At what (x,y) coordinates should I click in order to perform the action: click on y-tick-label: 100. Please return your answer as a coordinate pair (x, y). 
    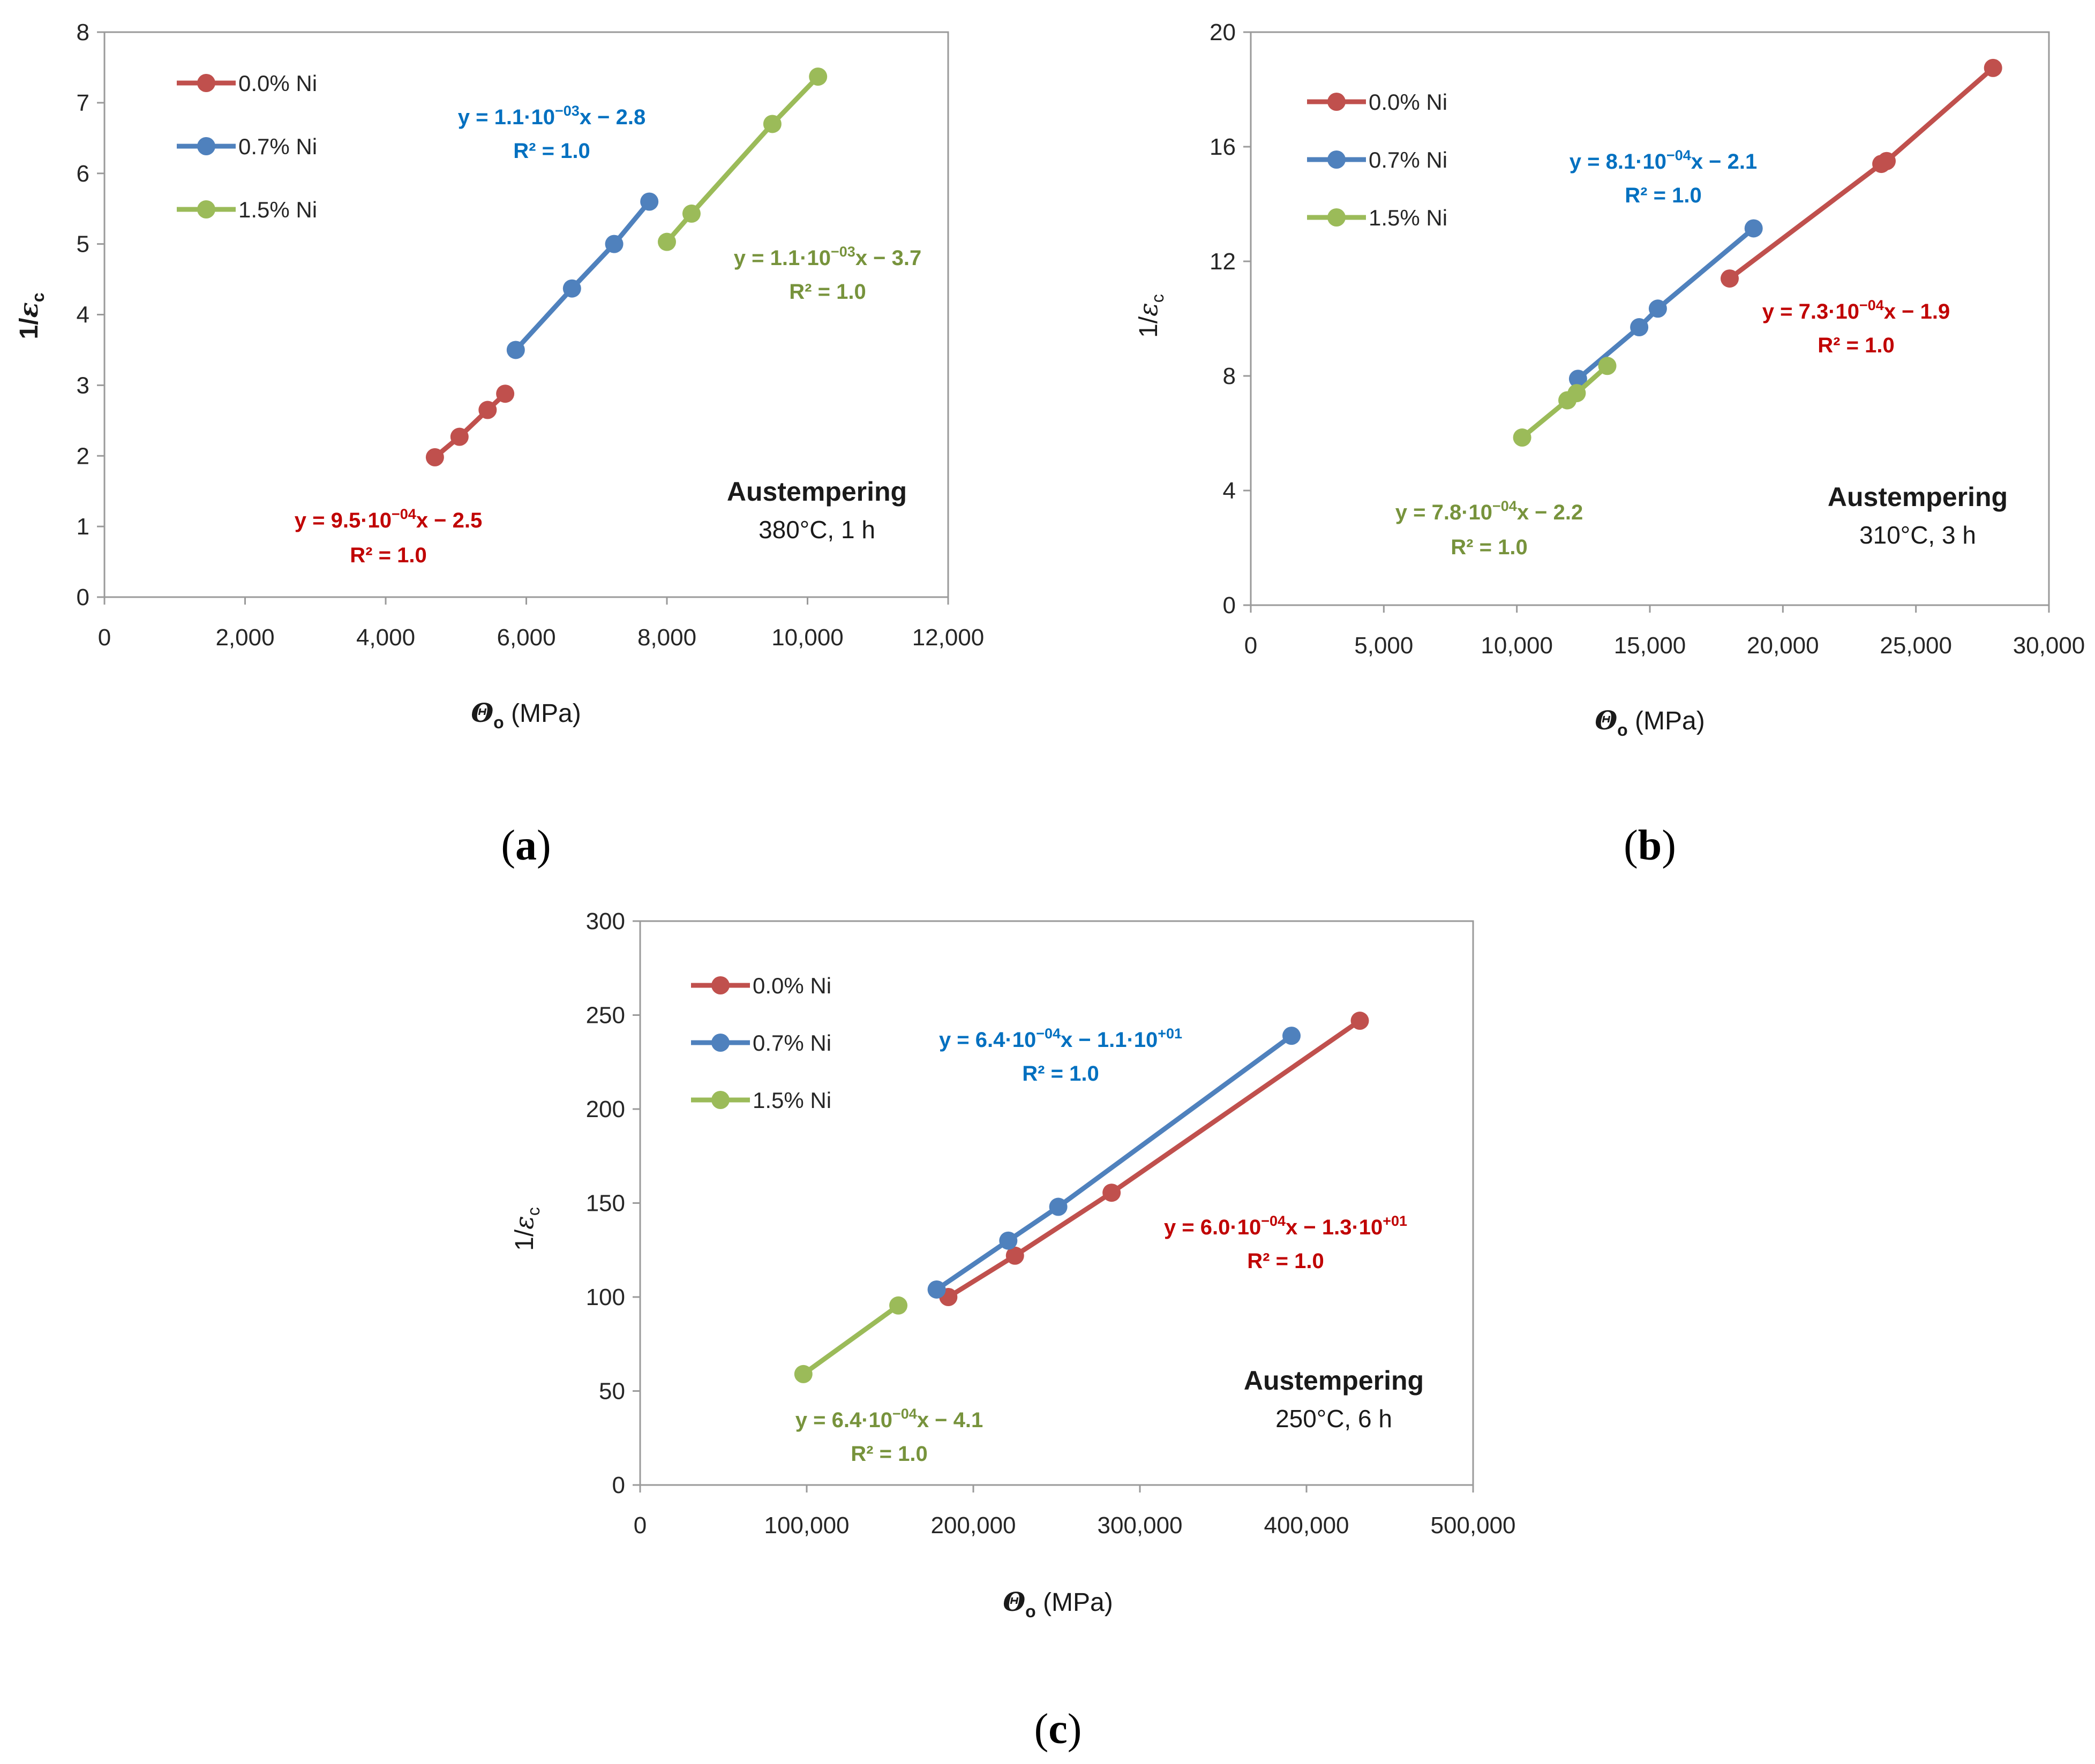
    Looking at the image, I should click on (605, 1297).